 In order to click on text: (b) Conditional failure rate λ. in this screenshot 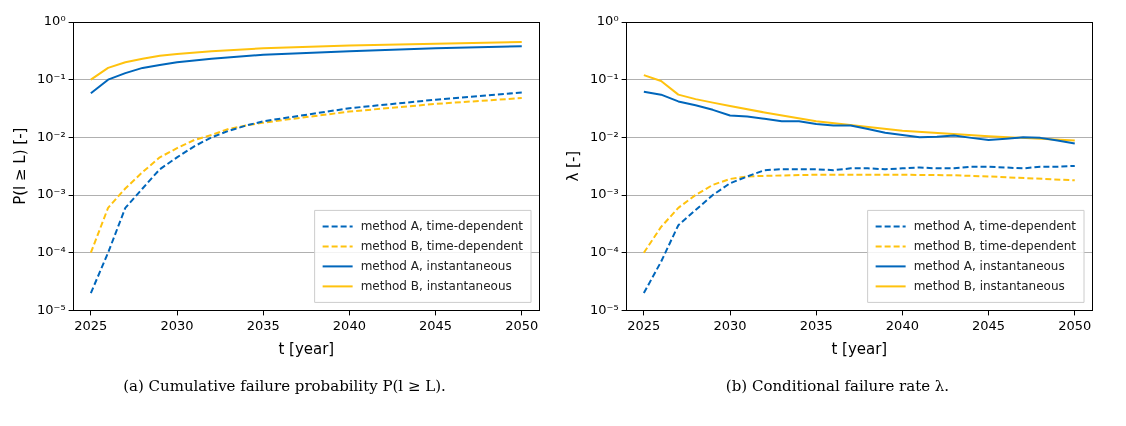, I will do `click(837, 386)`.